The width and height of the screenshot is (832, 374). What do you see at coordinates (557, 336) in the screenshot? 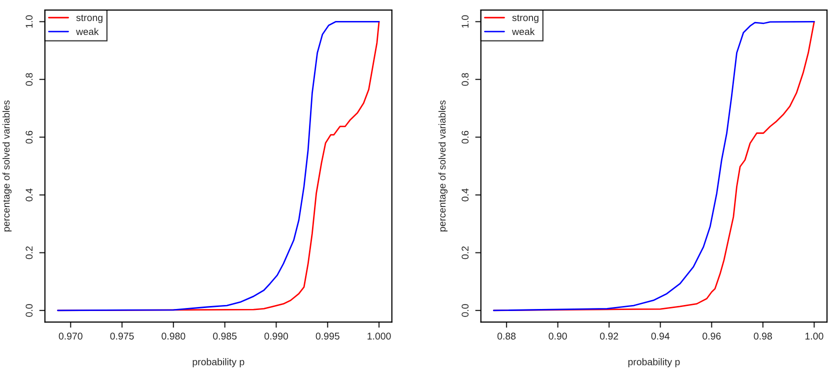
I see `x-tick-label: 0.90` at bounding box center [557, 336].